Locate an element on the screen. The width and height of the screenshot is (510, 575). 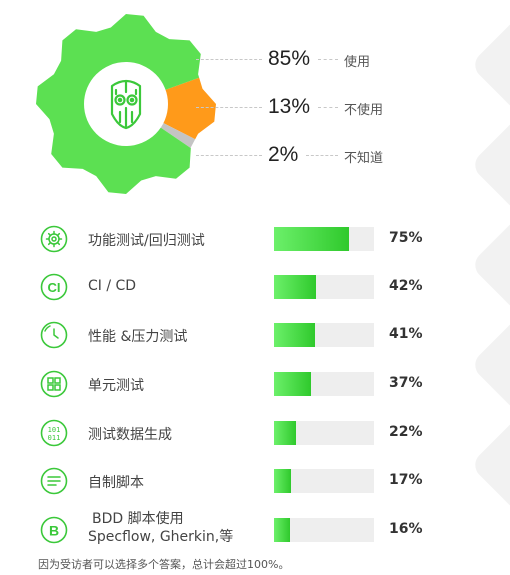
b-icon: B is located at coordinates (54, 530).